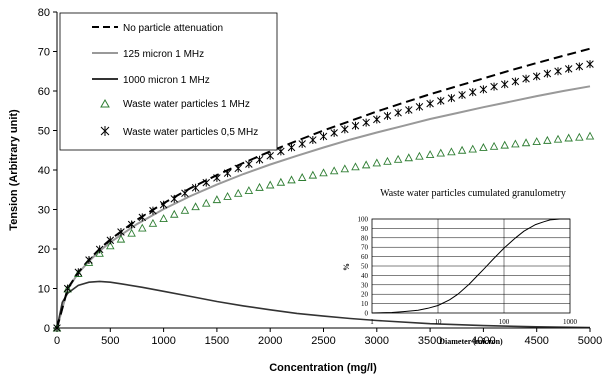 The width and height of the screenshot is (605, 376). I want to click on x-tick-label: 2500, so click(323, 341).